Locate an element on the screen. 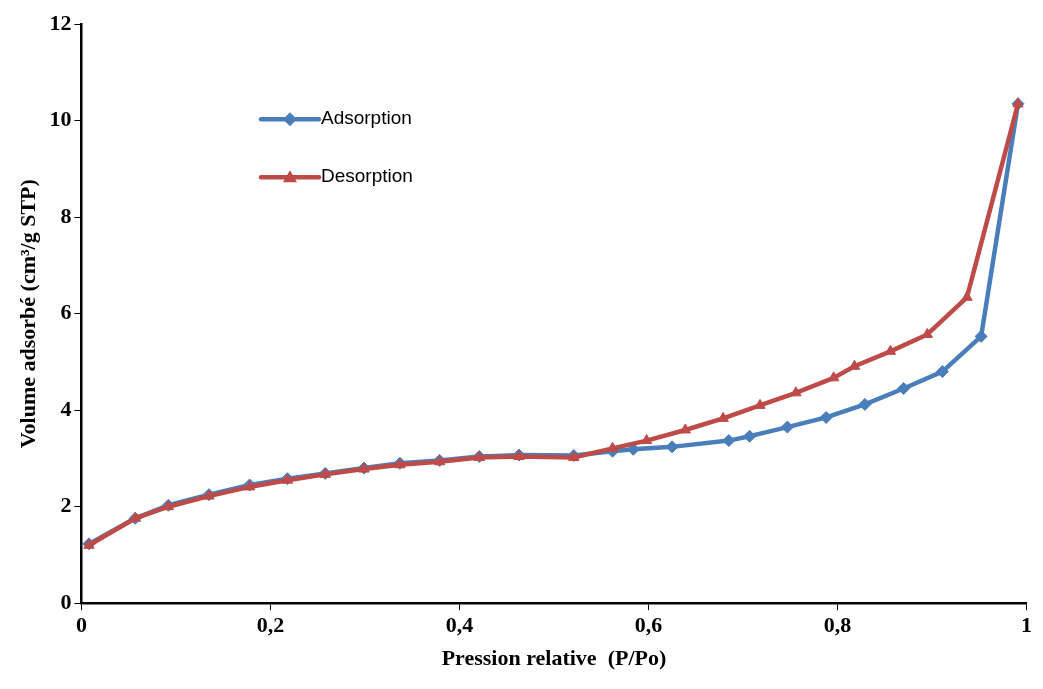 The height and width of the screenshot is (689, 1043). x-tick-label: 0,4 is located at coordinates (459, 625).